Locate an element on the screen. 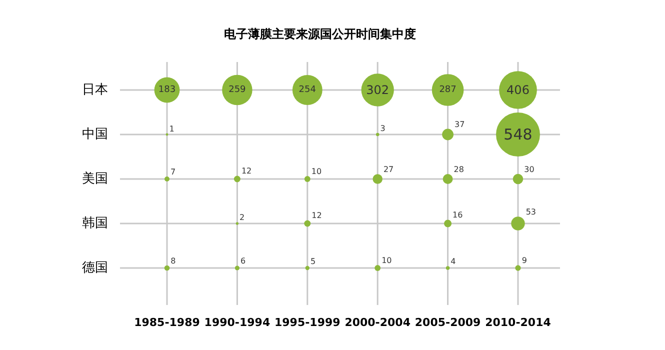  data-label: 8 is located at coordinates (173, 261).